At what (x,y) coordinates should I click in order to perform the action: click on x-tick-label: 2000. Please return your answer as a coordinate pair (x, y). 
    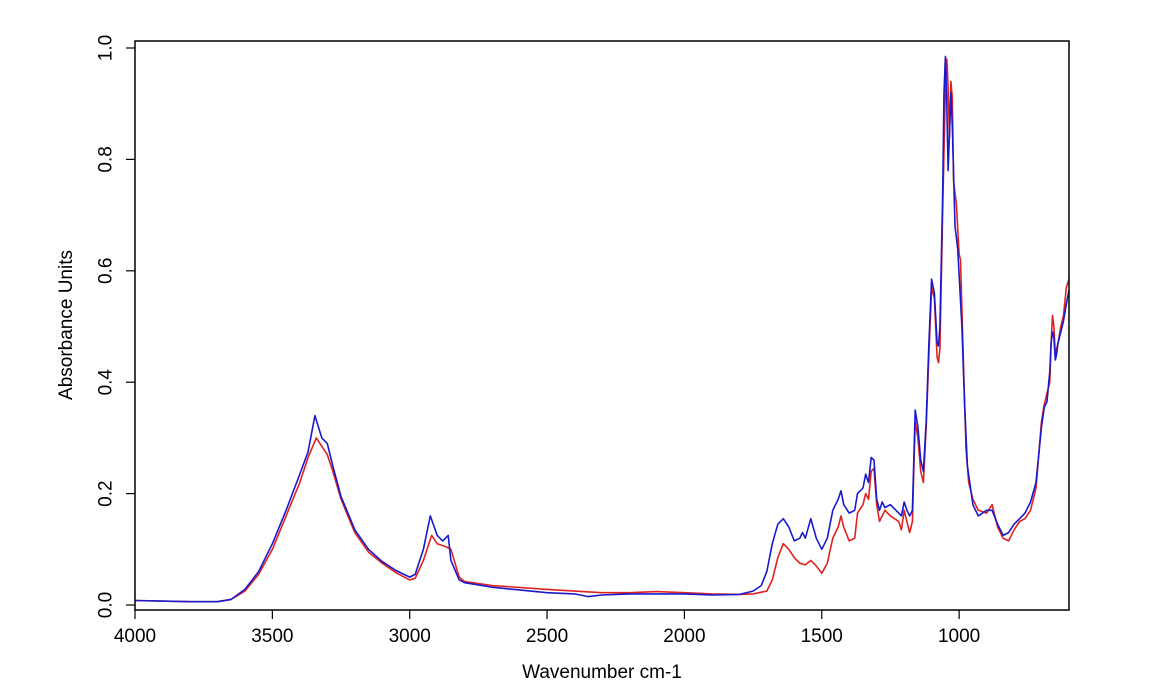
    Looking at the image, I should click on (684, 636).